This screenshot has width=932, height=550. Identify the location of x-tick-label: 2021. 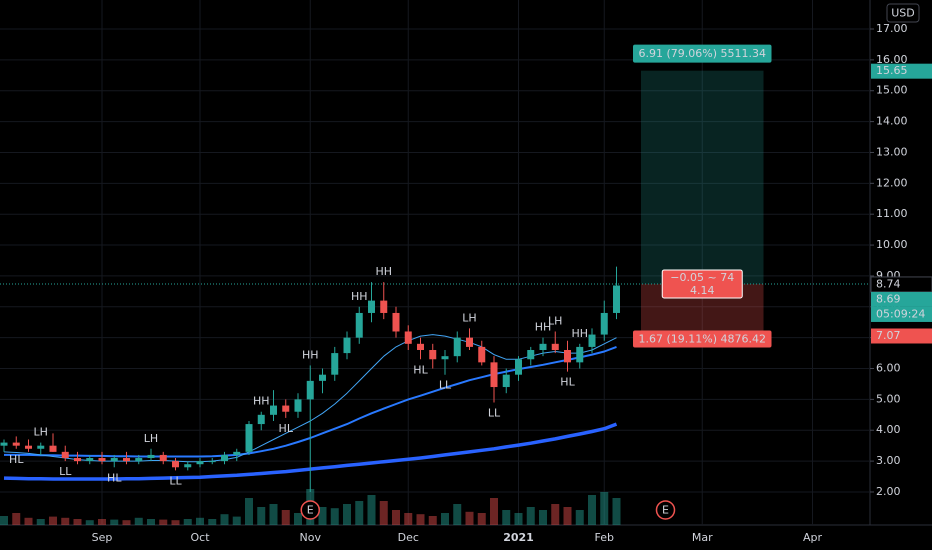
(518, 537).